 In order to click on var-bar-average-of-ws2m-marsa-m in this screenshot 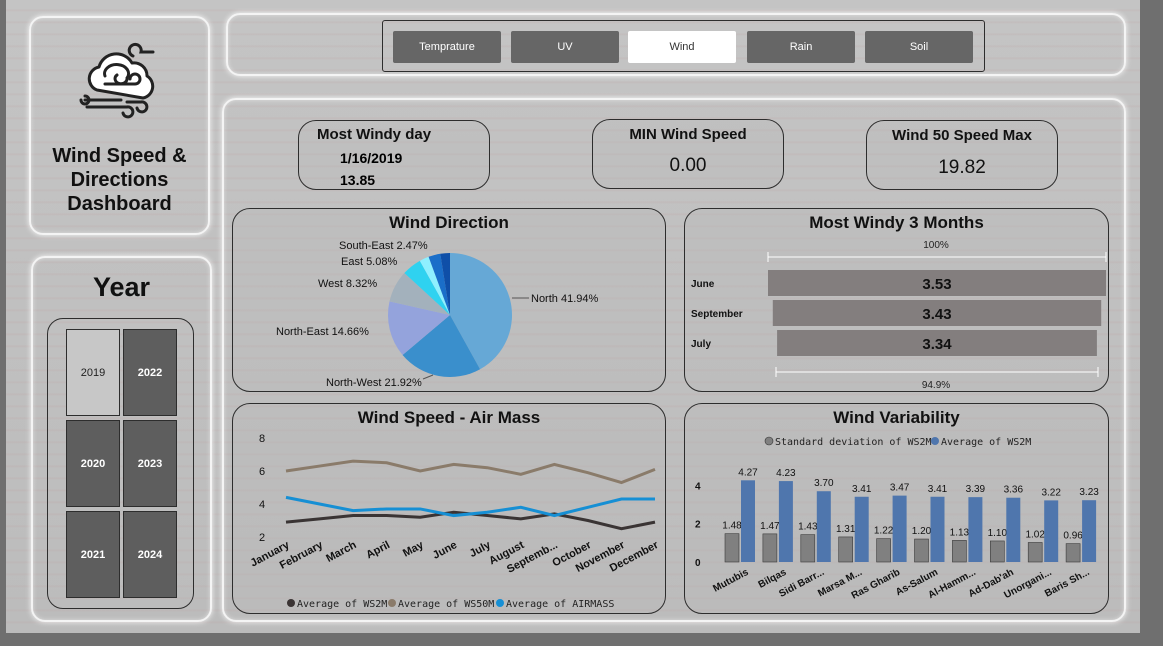, I will do `click(861, 529)`.